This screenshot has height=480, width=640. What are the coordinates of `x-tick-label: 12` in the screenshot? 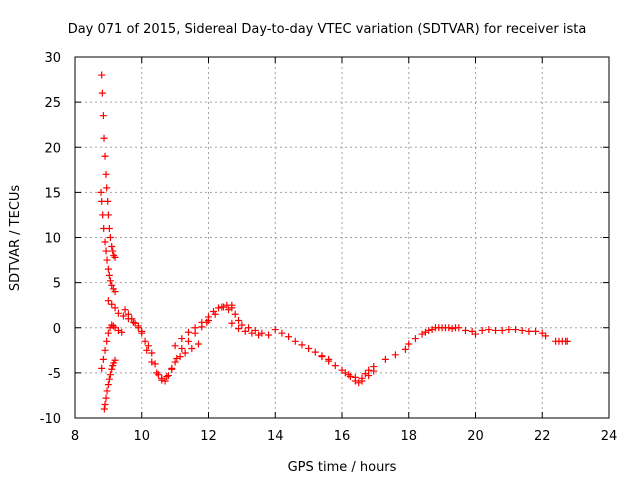 It's located at (208, 436).